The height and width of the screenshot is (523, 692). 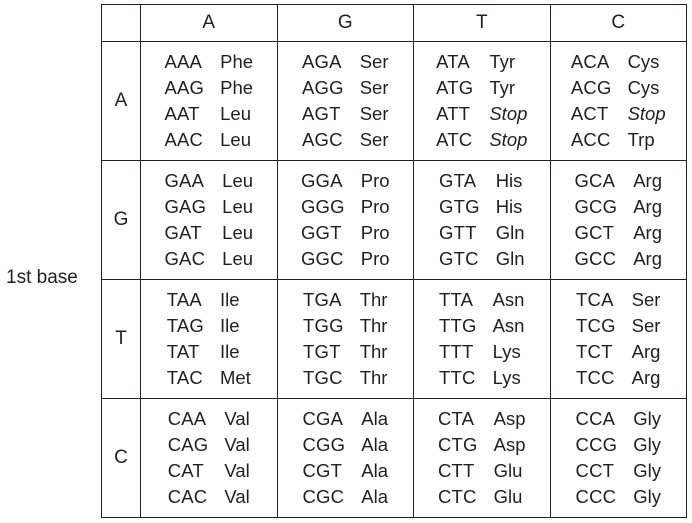 I want to click on codon-cell: AAA Phe AAG Phe AAT Leu AAC Leu, so click(x=209, y=101).